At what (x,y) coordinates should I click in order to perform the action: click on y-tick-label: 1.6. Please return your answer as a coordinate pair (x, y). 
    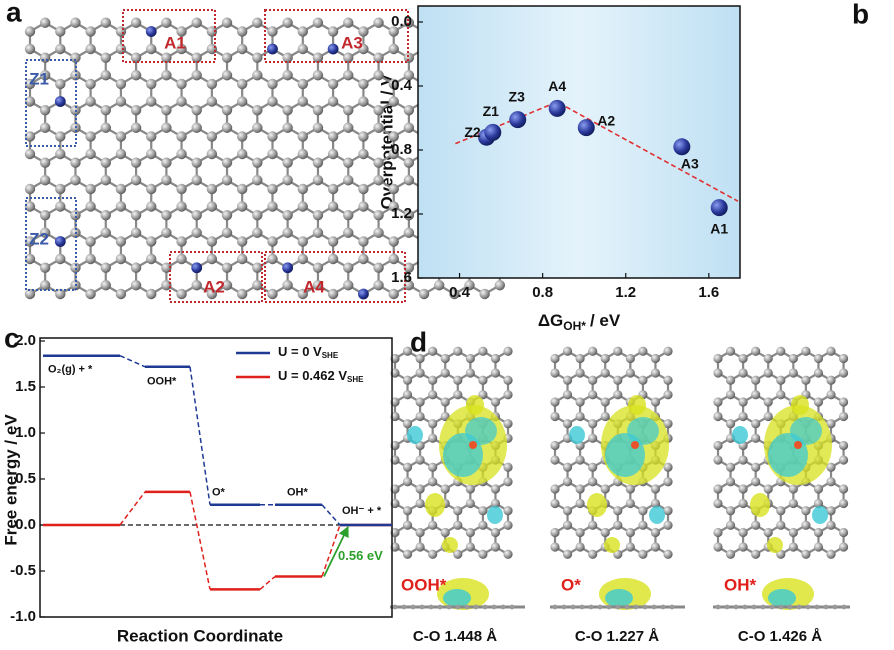
    Looking at the image, I should click on (401, 277).